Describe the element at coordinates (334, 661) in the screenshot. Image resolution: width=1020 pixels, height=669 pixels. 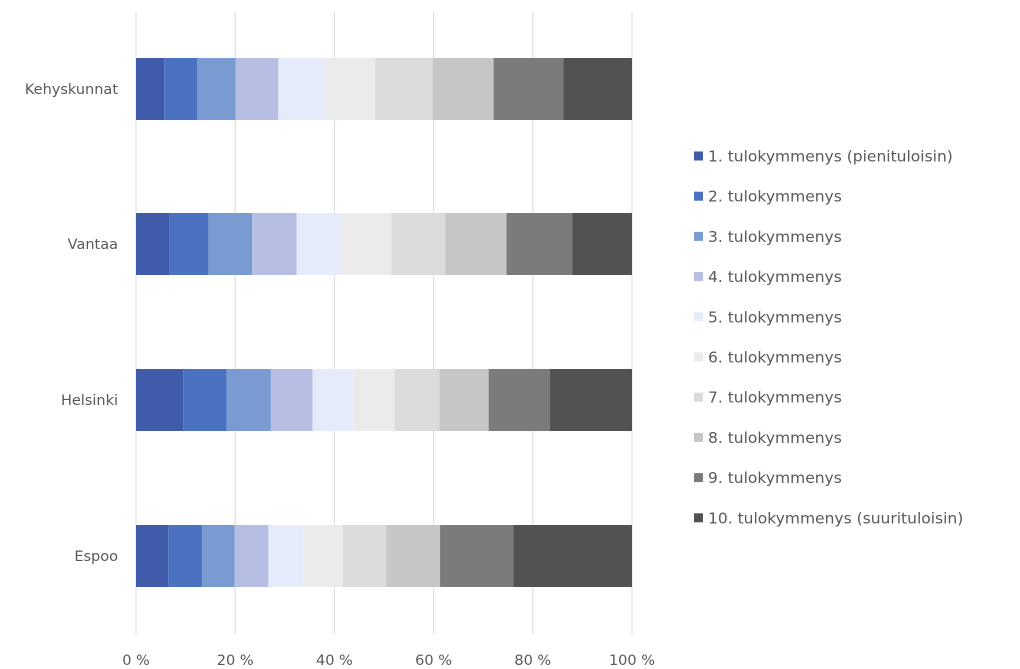
I see `x-tick-label: 40 %` at that location.